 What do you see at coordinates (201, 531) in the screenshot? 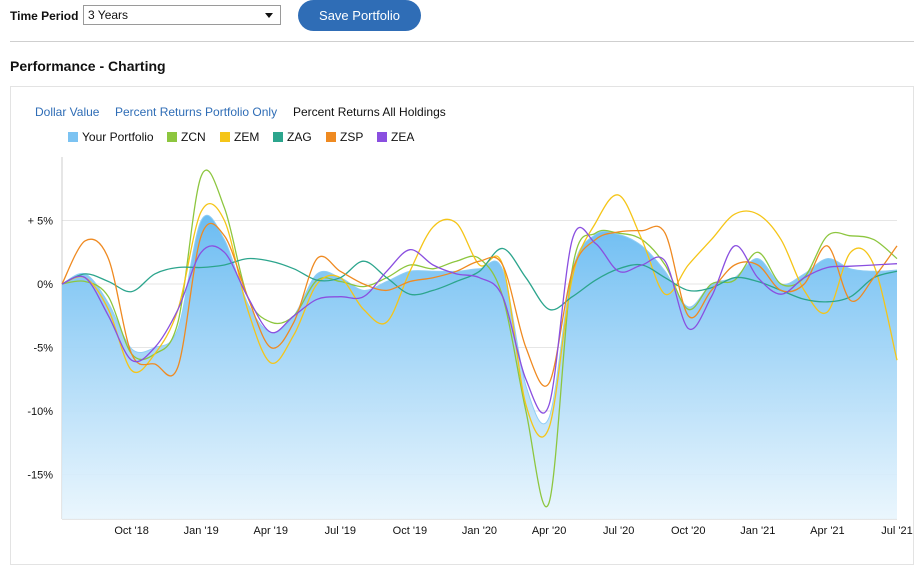
I see `x-tick-label: Jan '19` at bounding box center [201, 531].